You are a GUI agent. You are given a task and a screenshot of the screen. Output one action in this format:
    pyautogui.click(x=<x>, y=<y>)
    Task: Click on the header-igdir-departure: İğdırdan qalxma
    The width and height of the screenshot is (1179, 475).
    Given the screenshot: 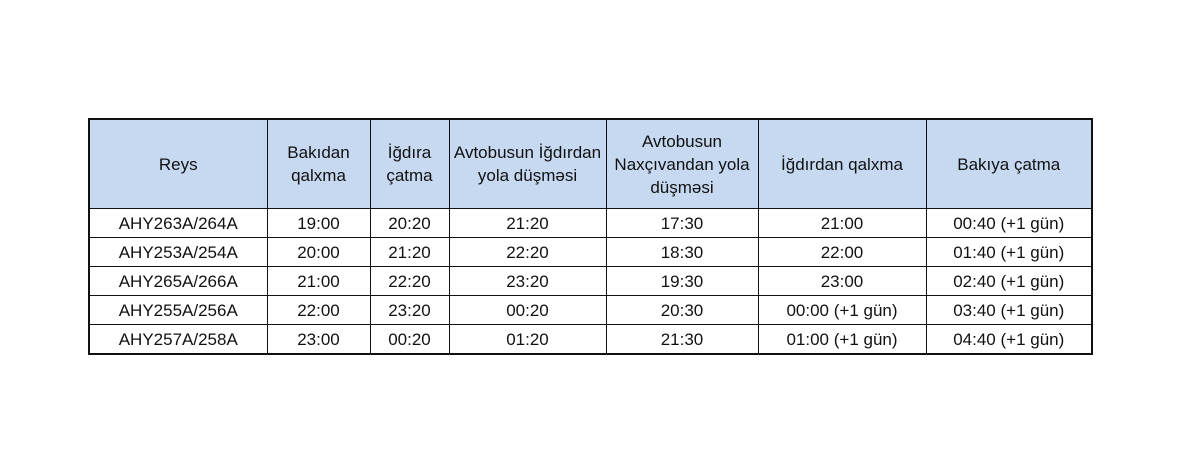 What is the action you would take?
    pyautogui.click(x=842, y=163)
    